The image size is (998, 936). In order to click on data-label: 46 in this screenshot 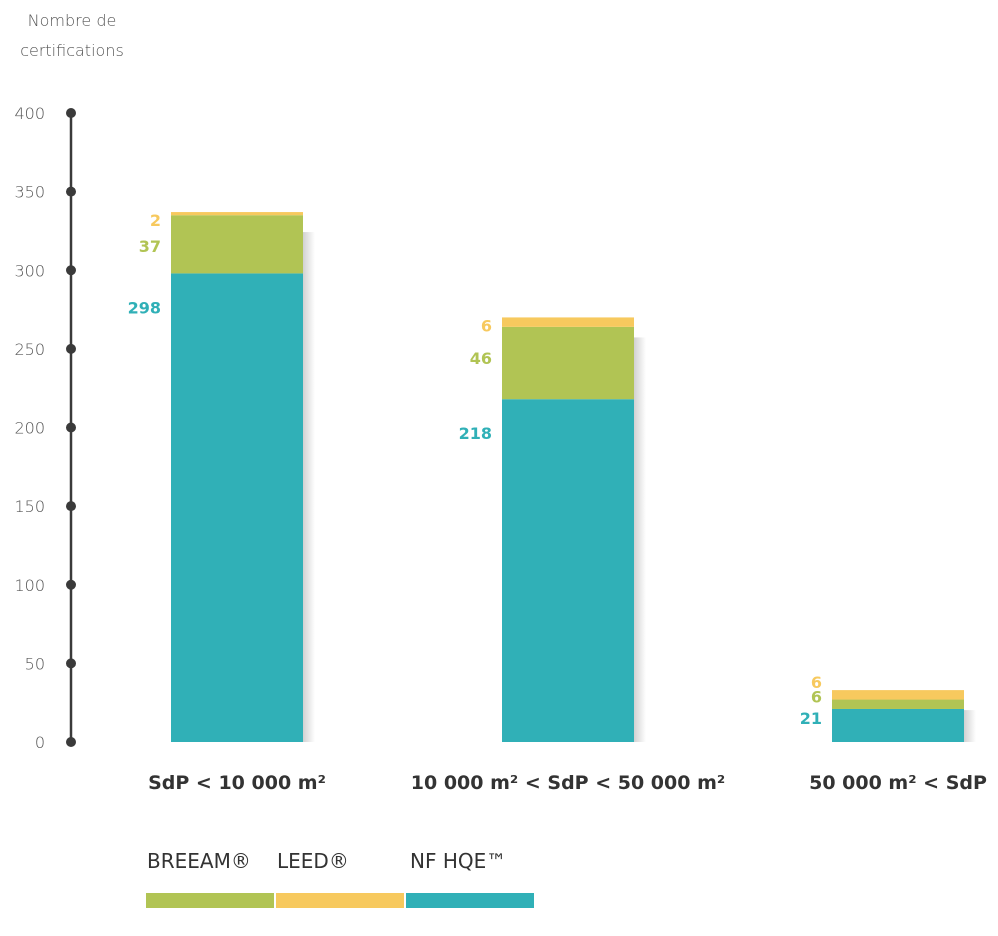, I will do `click(481, 358)`.